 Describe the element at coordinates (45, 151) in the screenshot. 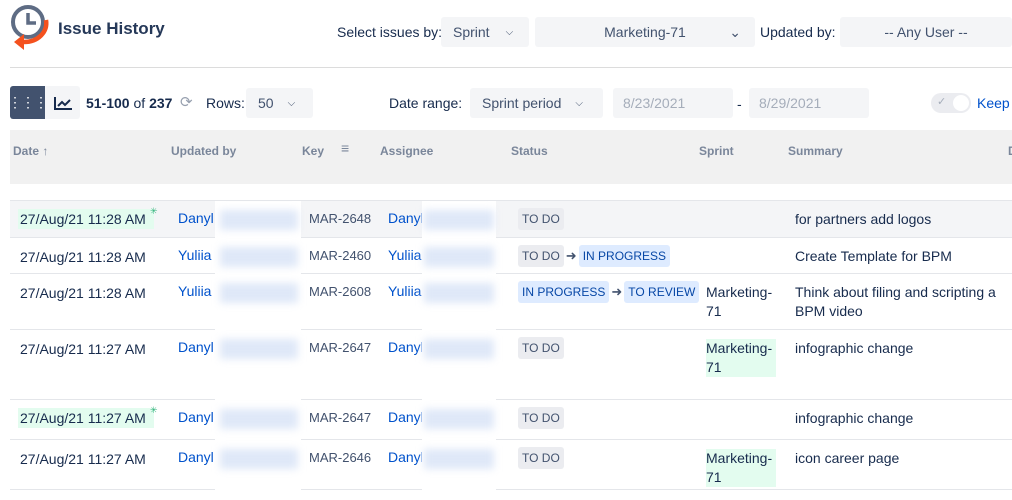

I see `sort-asc-icon: ↑` at that location.